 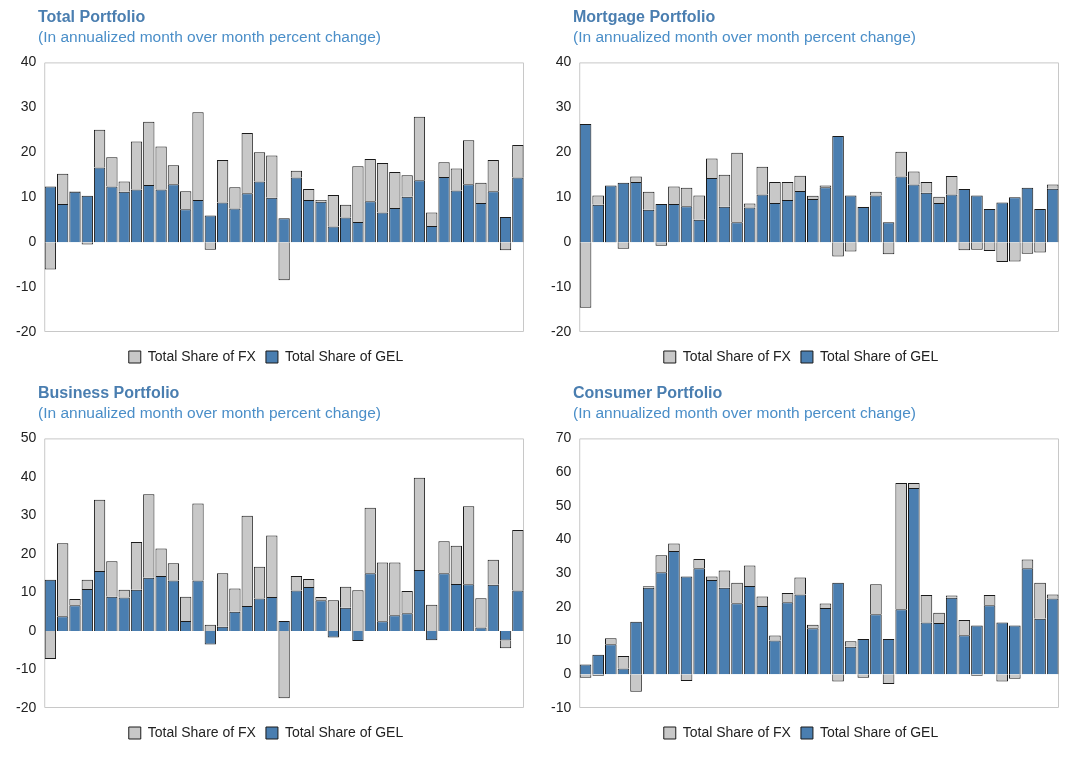 What do you see at coordinates (563, 437) in the screenshot?
I see `y-tick-label: 70` at bounding box center [563, 437].